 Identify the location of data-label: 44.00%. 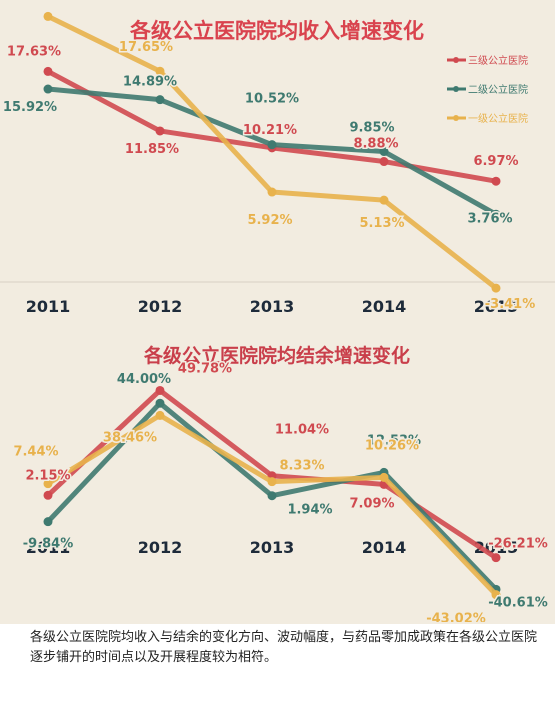
(144, 379).